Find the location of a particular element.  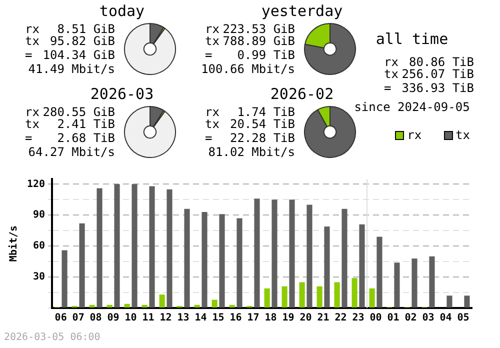

x-tick-label: 06 is located at coordinates (60, 318).